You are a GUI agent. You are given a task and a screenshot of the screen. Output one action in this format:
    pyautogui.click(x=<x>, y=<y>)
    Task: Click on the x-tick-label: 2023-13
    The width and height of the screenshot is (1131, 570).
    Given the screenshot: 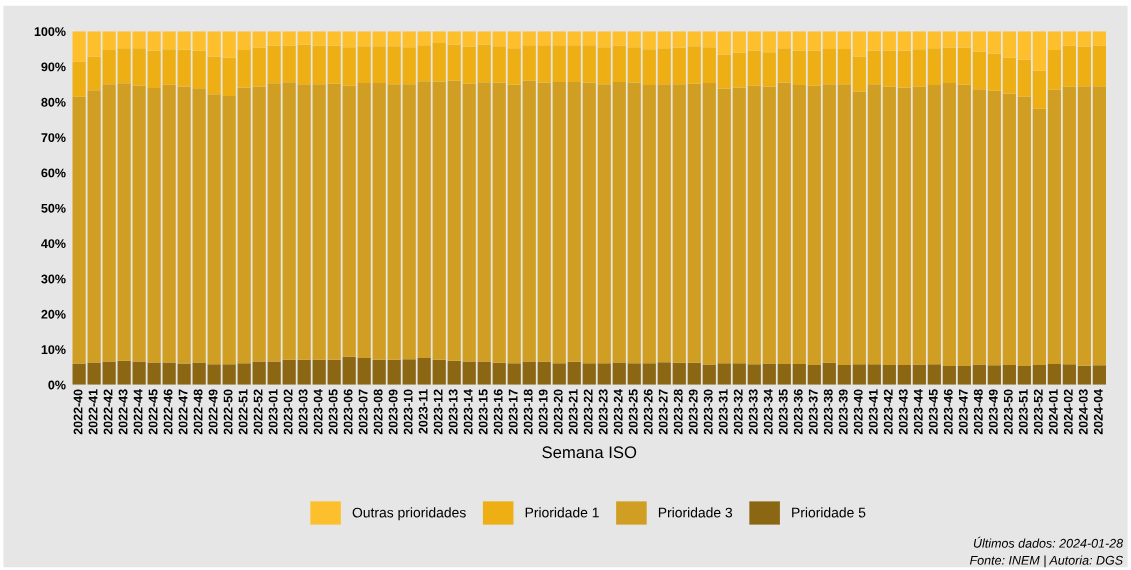 What is the action you would take?
    pyautogui.click(x=453, y=412)
    